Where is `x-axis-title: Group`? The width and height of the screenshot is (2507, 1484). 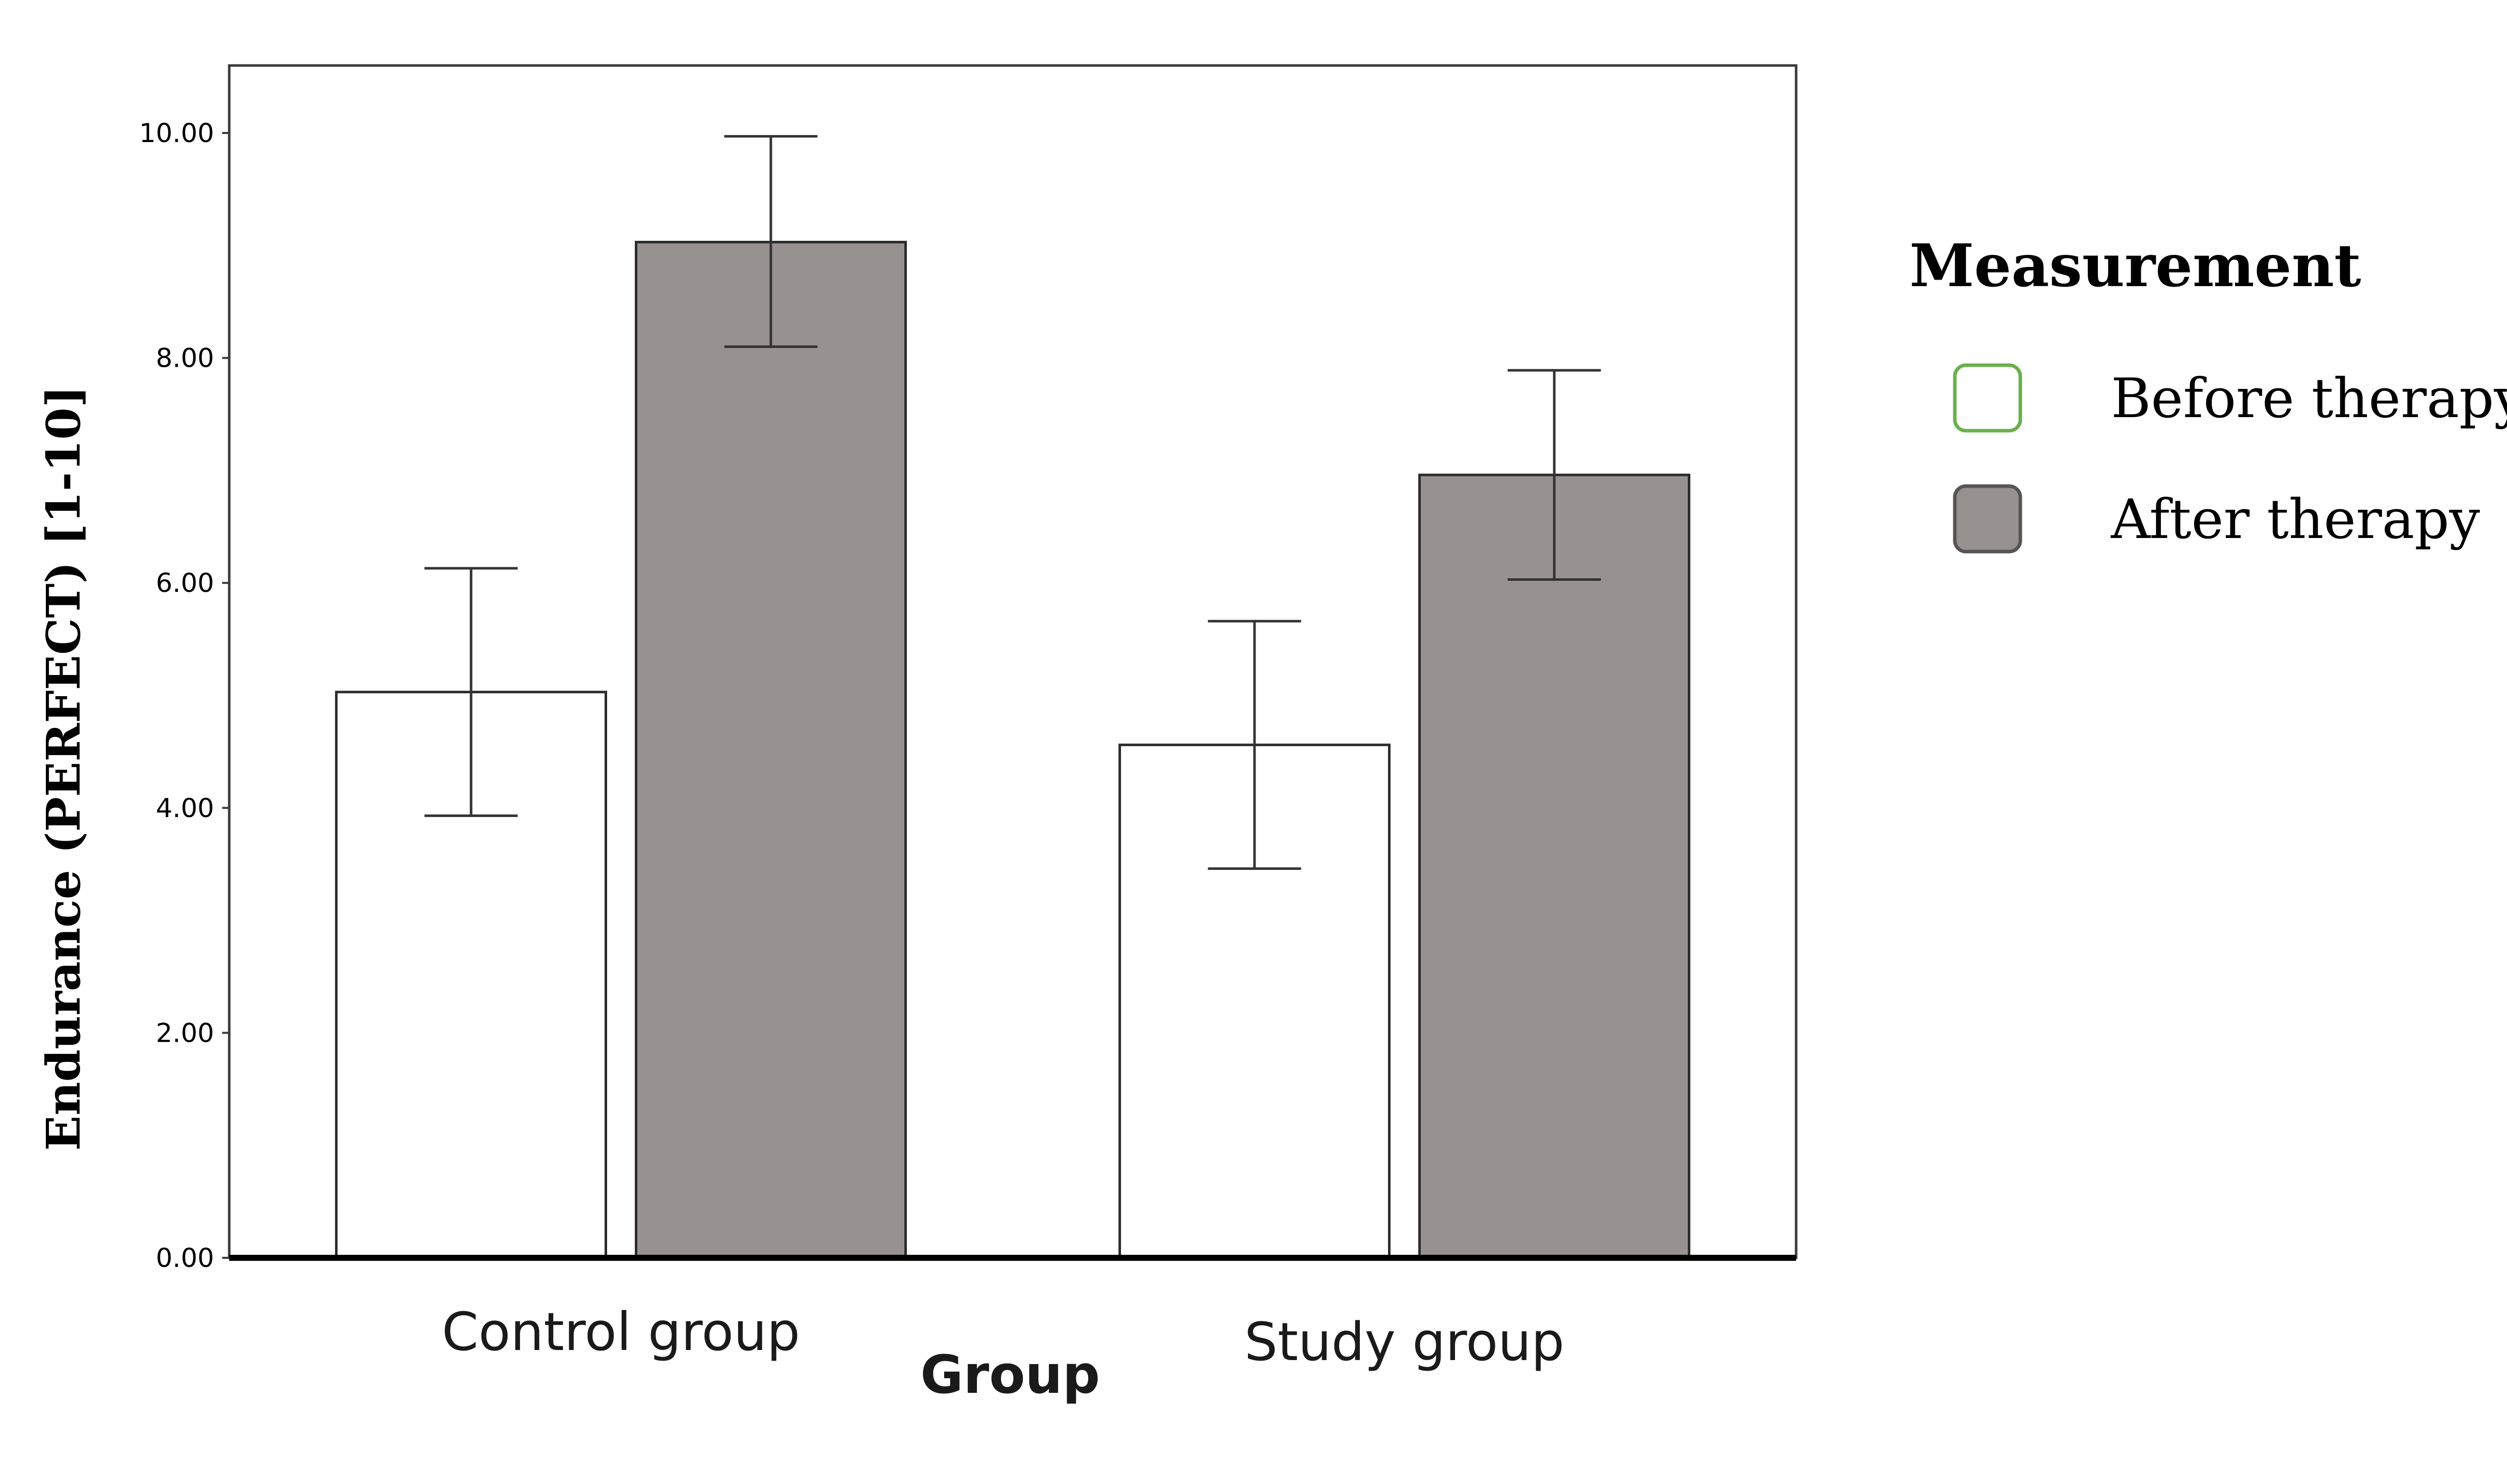 x-axis-title: Group is located at coordinates (1010, 1374).